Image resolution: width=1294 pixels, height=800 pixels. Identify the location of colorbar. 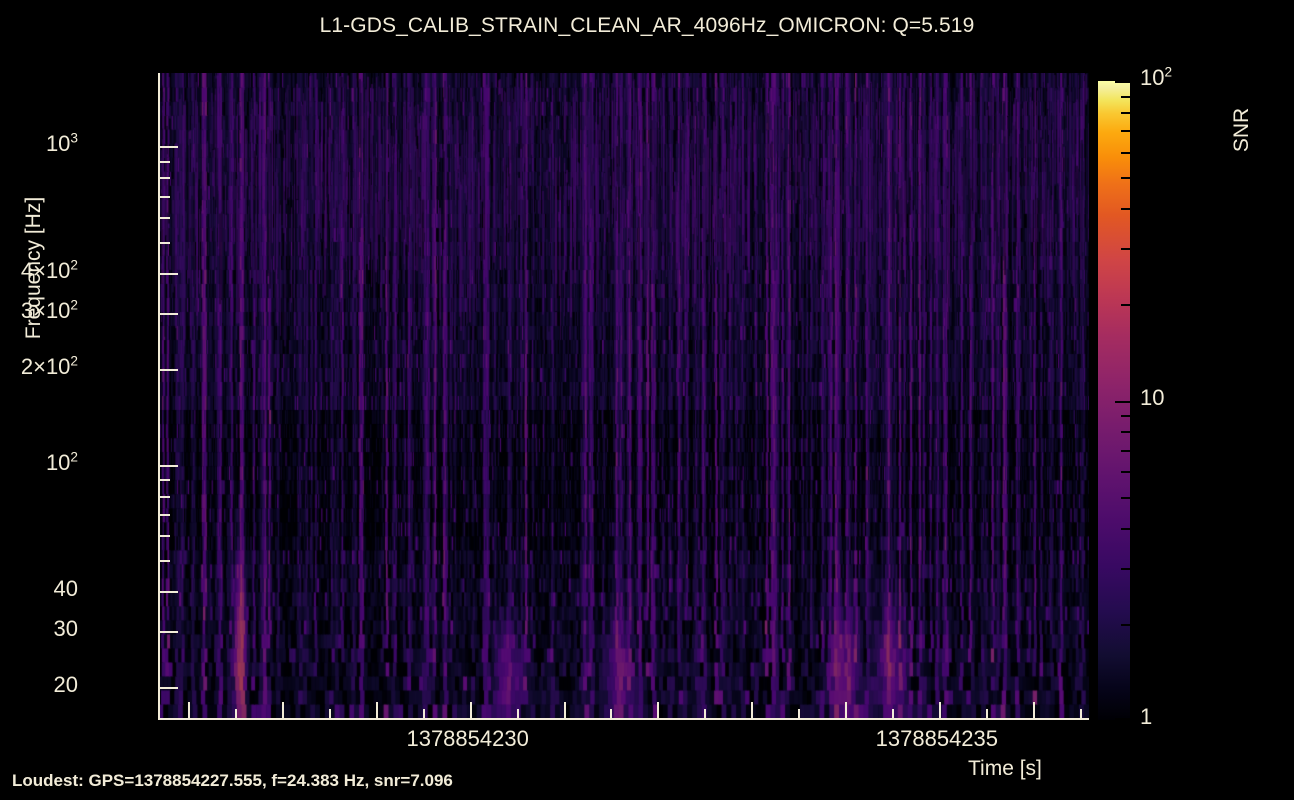
(1114, 400).